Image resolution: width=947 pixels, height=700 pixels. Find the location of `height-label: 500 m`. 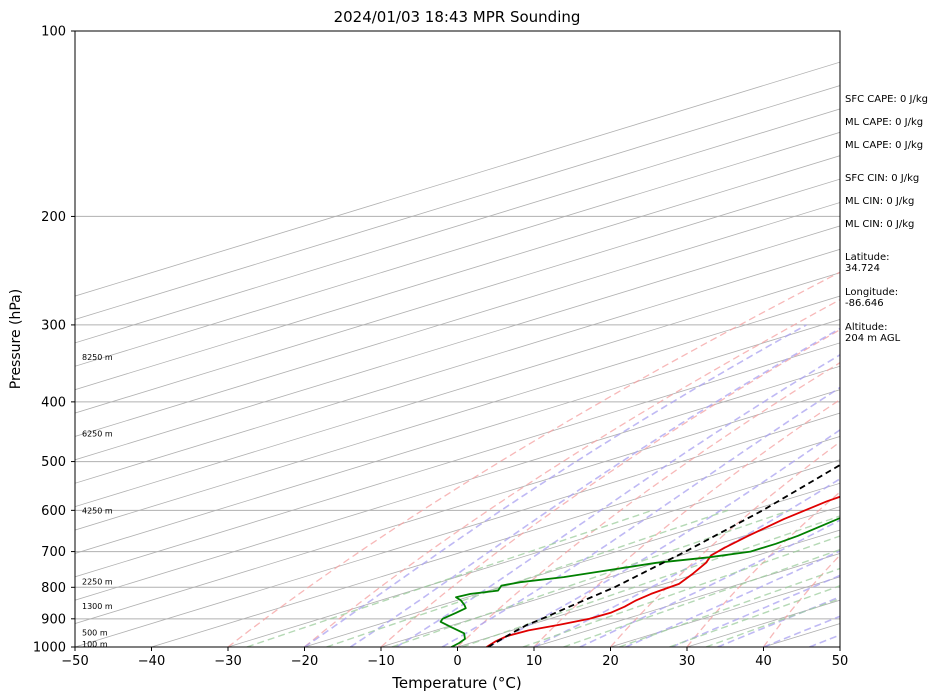

height-label: 500 m is located at coordinates (95, 632).